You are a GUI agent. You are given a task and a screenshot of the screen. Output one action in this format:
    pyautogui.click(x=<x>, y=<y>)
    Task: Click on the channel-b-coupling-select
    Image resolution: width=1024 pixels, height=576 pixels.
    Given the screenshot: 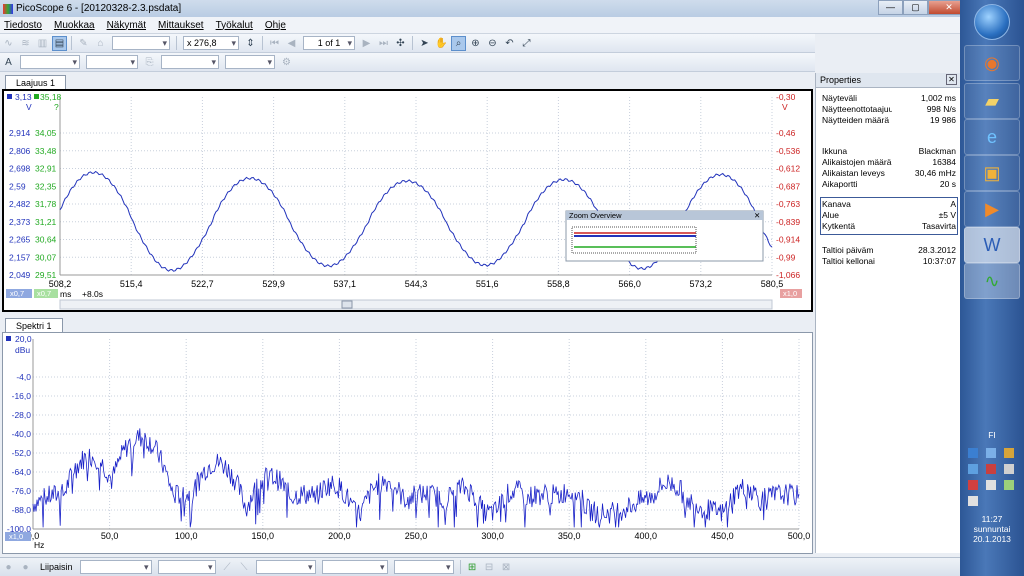 What is the action you would take?
    pyautogui.click(x=250, y=62)
    